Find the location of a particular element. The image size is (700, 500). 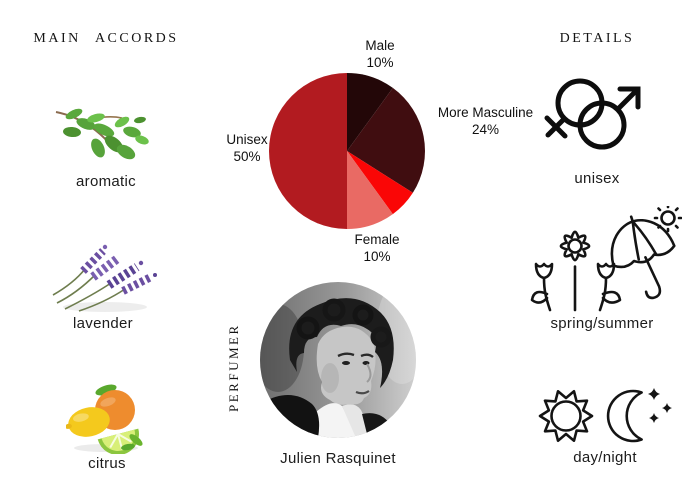

pie-label-more-masculine: More Masculine 24% is located at coordinates (485, 121).